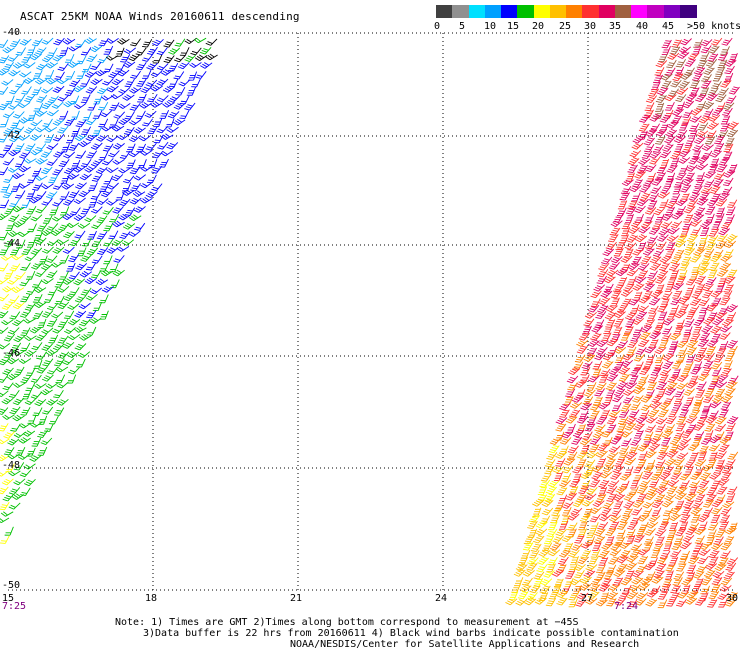 The width and height of the screenshot is (740, 650). What do you see at coordinates (296, 598) in the screenshot?
I see `lon-label: 21` at bounding box center [296, 598].